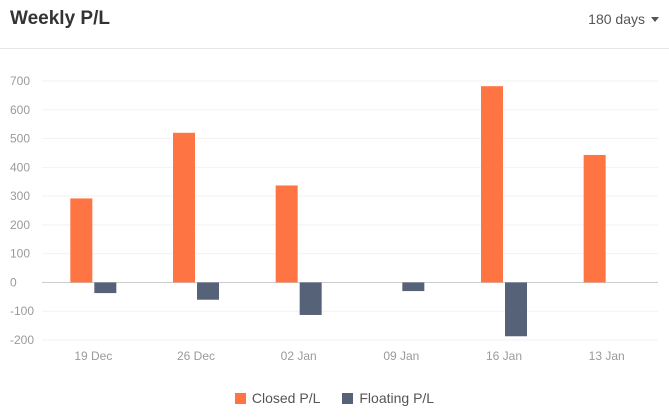 The height and width of the screenshot is (420, 669). What do you see at coordinates (655, 19) in the screenshot?
I see `caret-down-icon` at bounding box center [655, 19].